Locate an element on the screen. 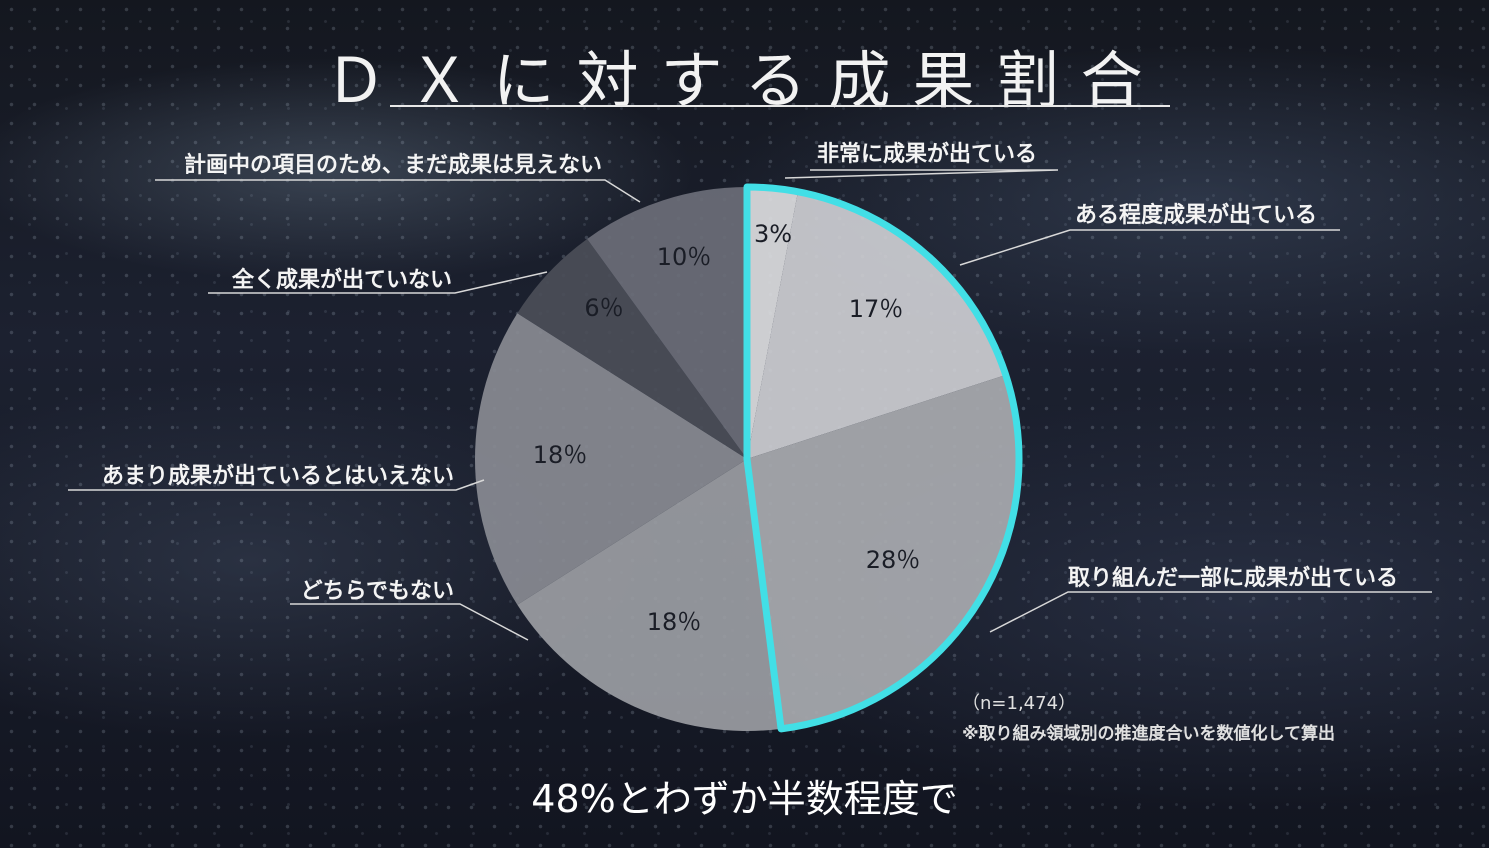 The width and height of the screenshot is (1489, 848). category-label-6: 全く成果が出ていない is located at coordinates (341, 280).